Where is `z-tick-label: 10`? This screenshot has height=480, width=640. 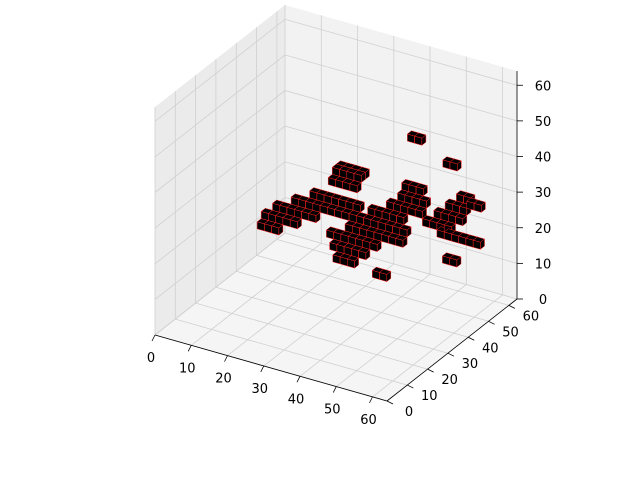
z-tick-label: 10 is located at coordinates (543, 264).